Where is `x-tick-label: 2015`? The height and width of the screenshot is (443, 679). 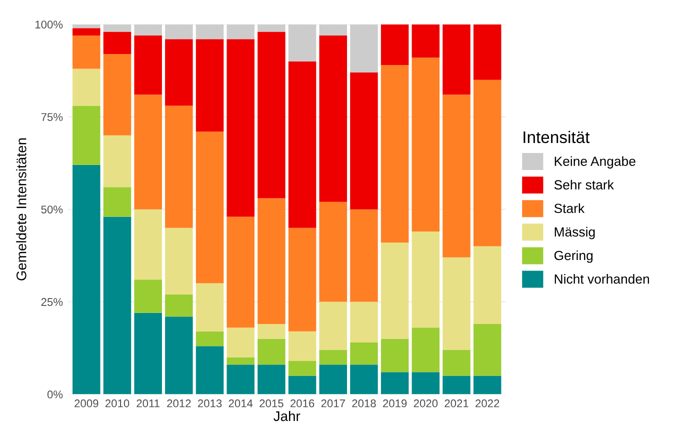 x-tick-label: 2015 is located at coordinates (272, 403).